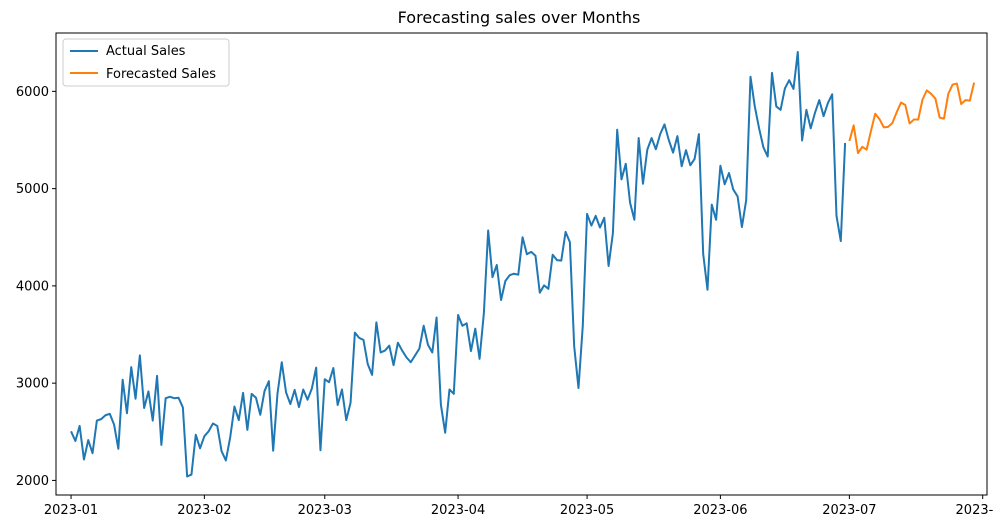 This screenshot has width=994, height=528. I want to click on y-tick-label: 2000, so click(32, 481).